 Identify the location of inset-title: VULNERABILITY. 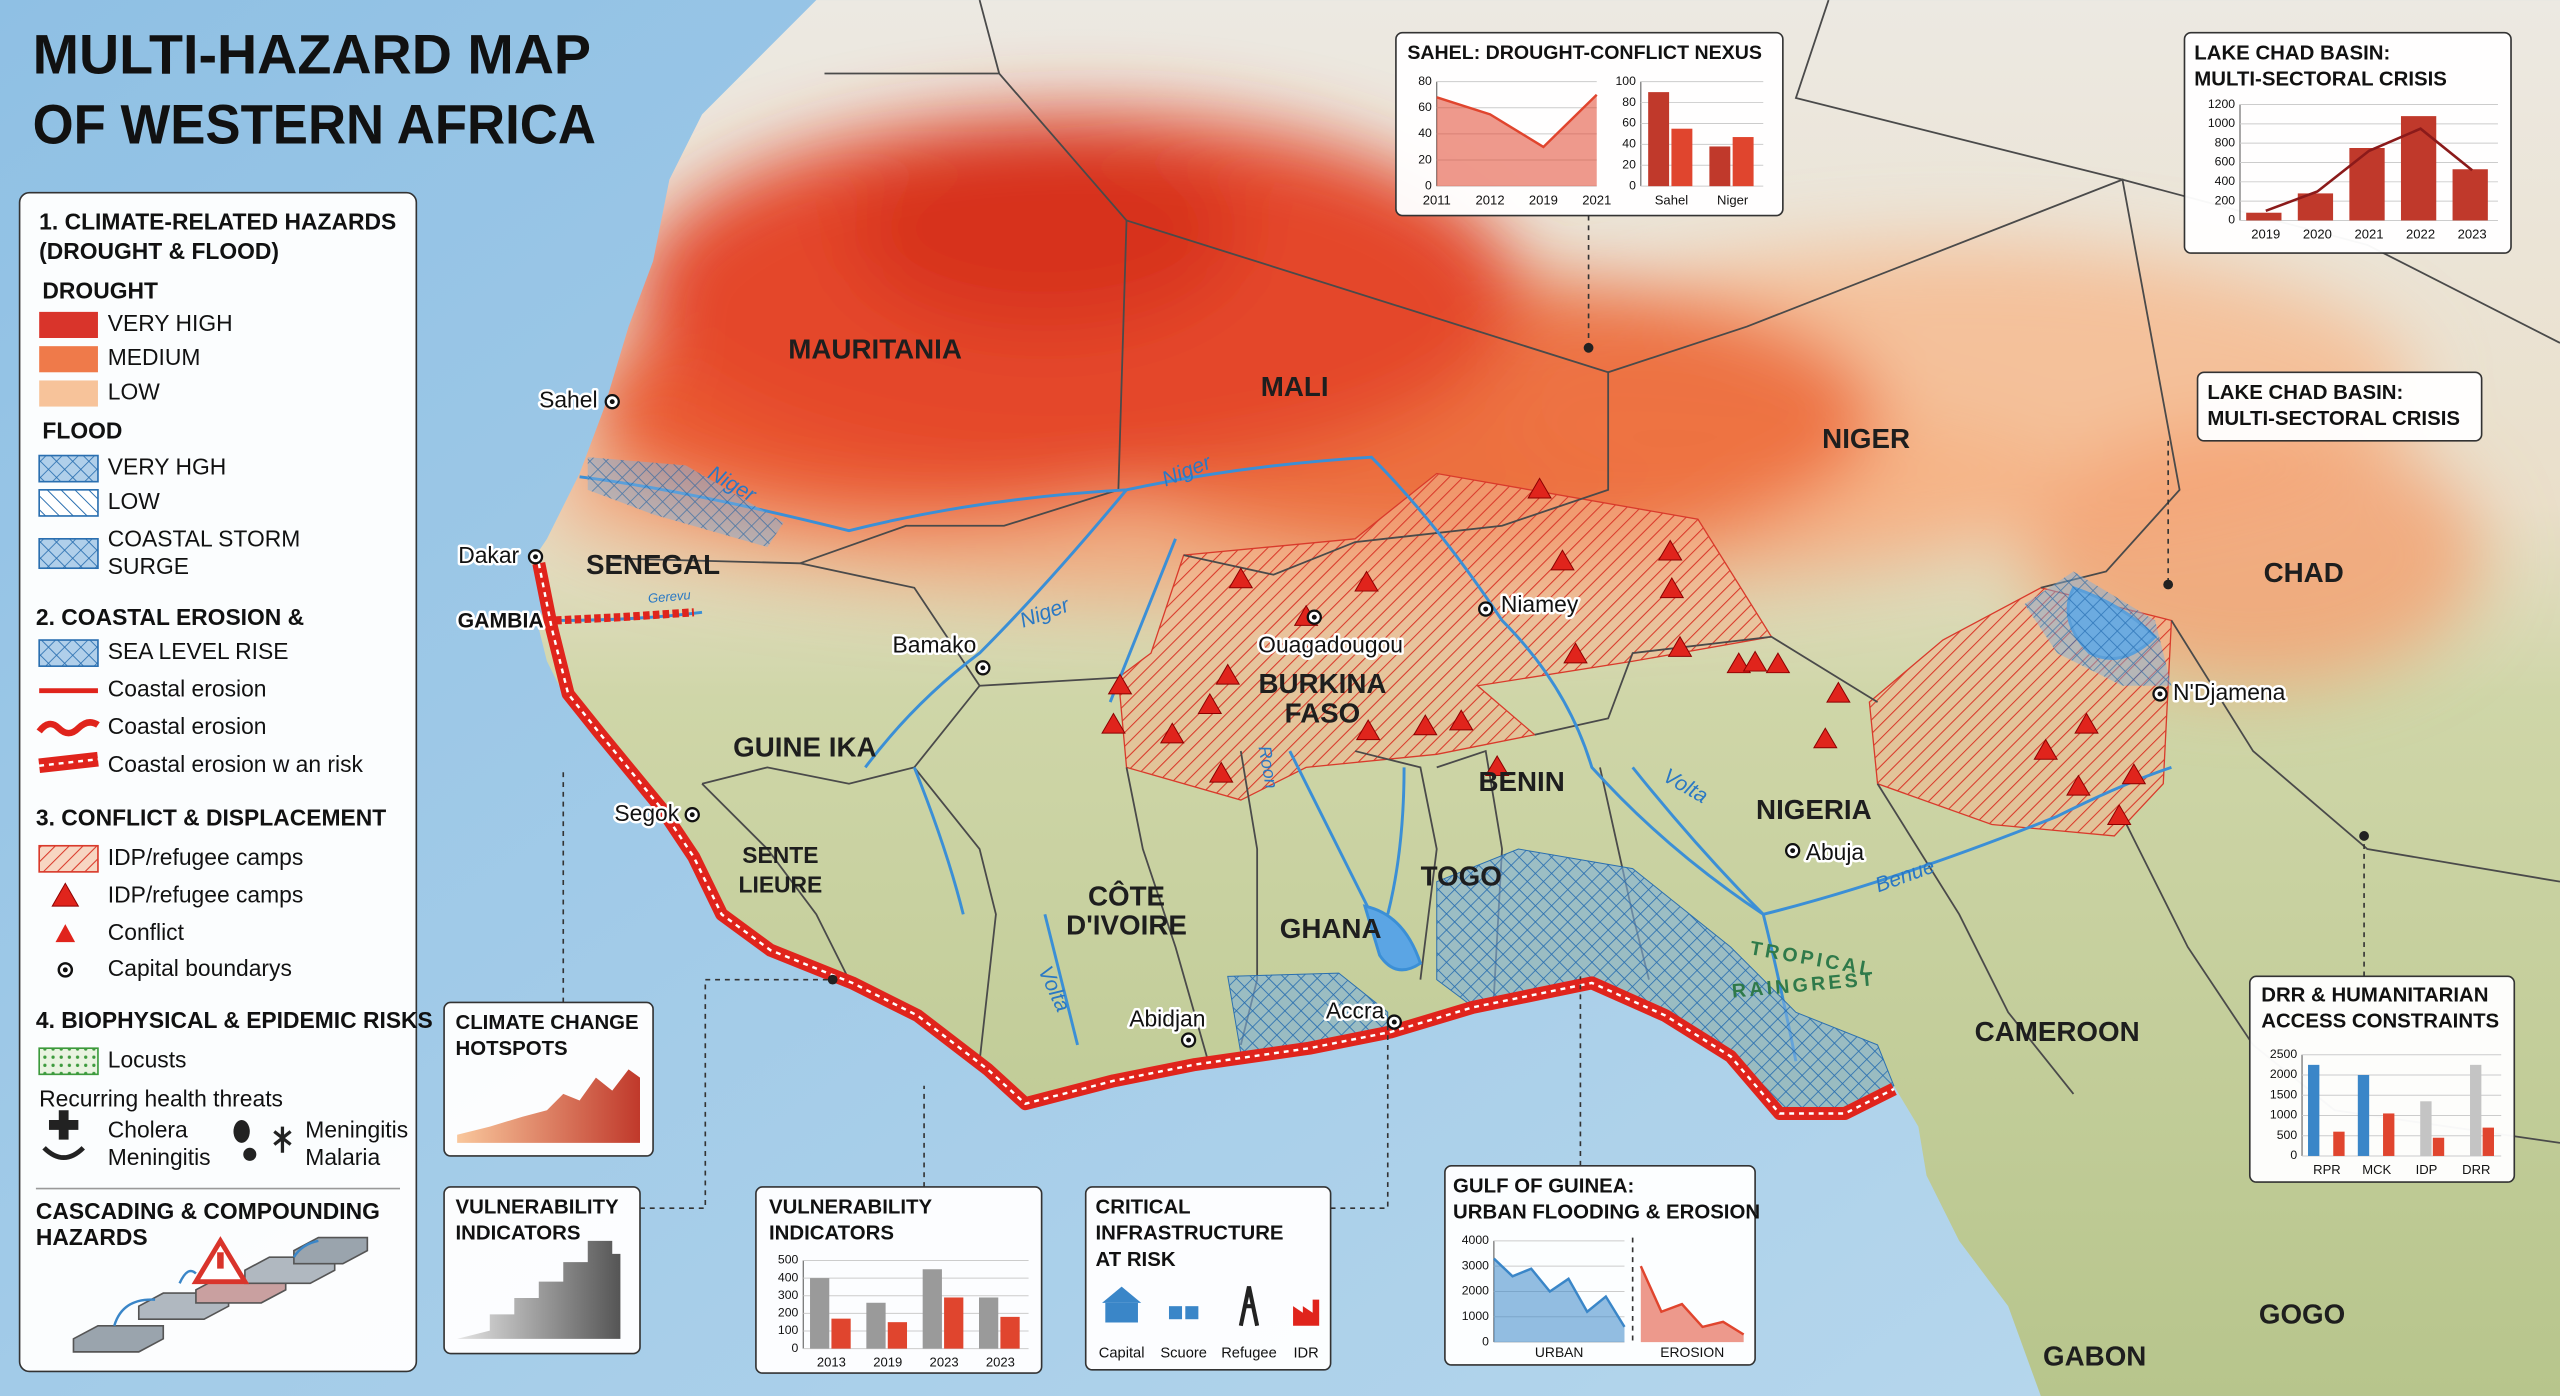
(538, 1208).